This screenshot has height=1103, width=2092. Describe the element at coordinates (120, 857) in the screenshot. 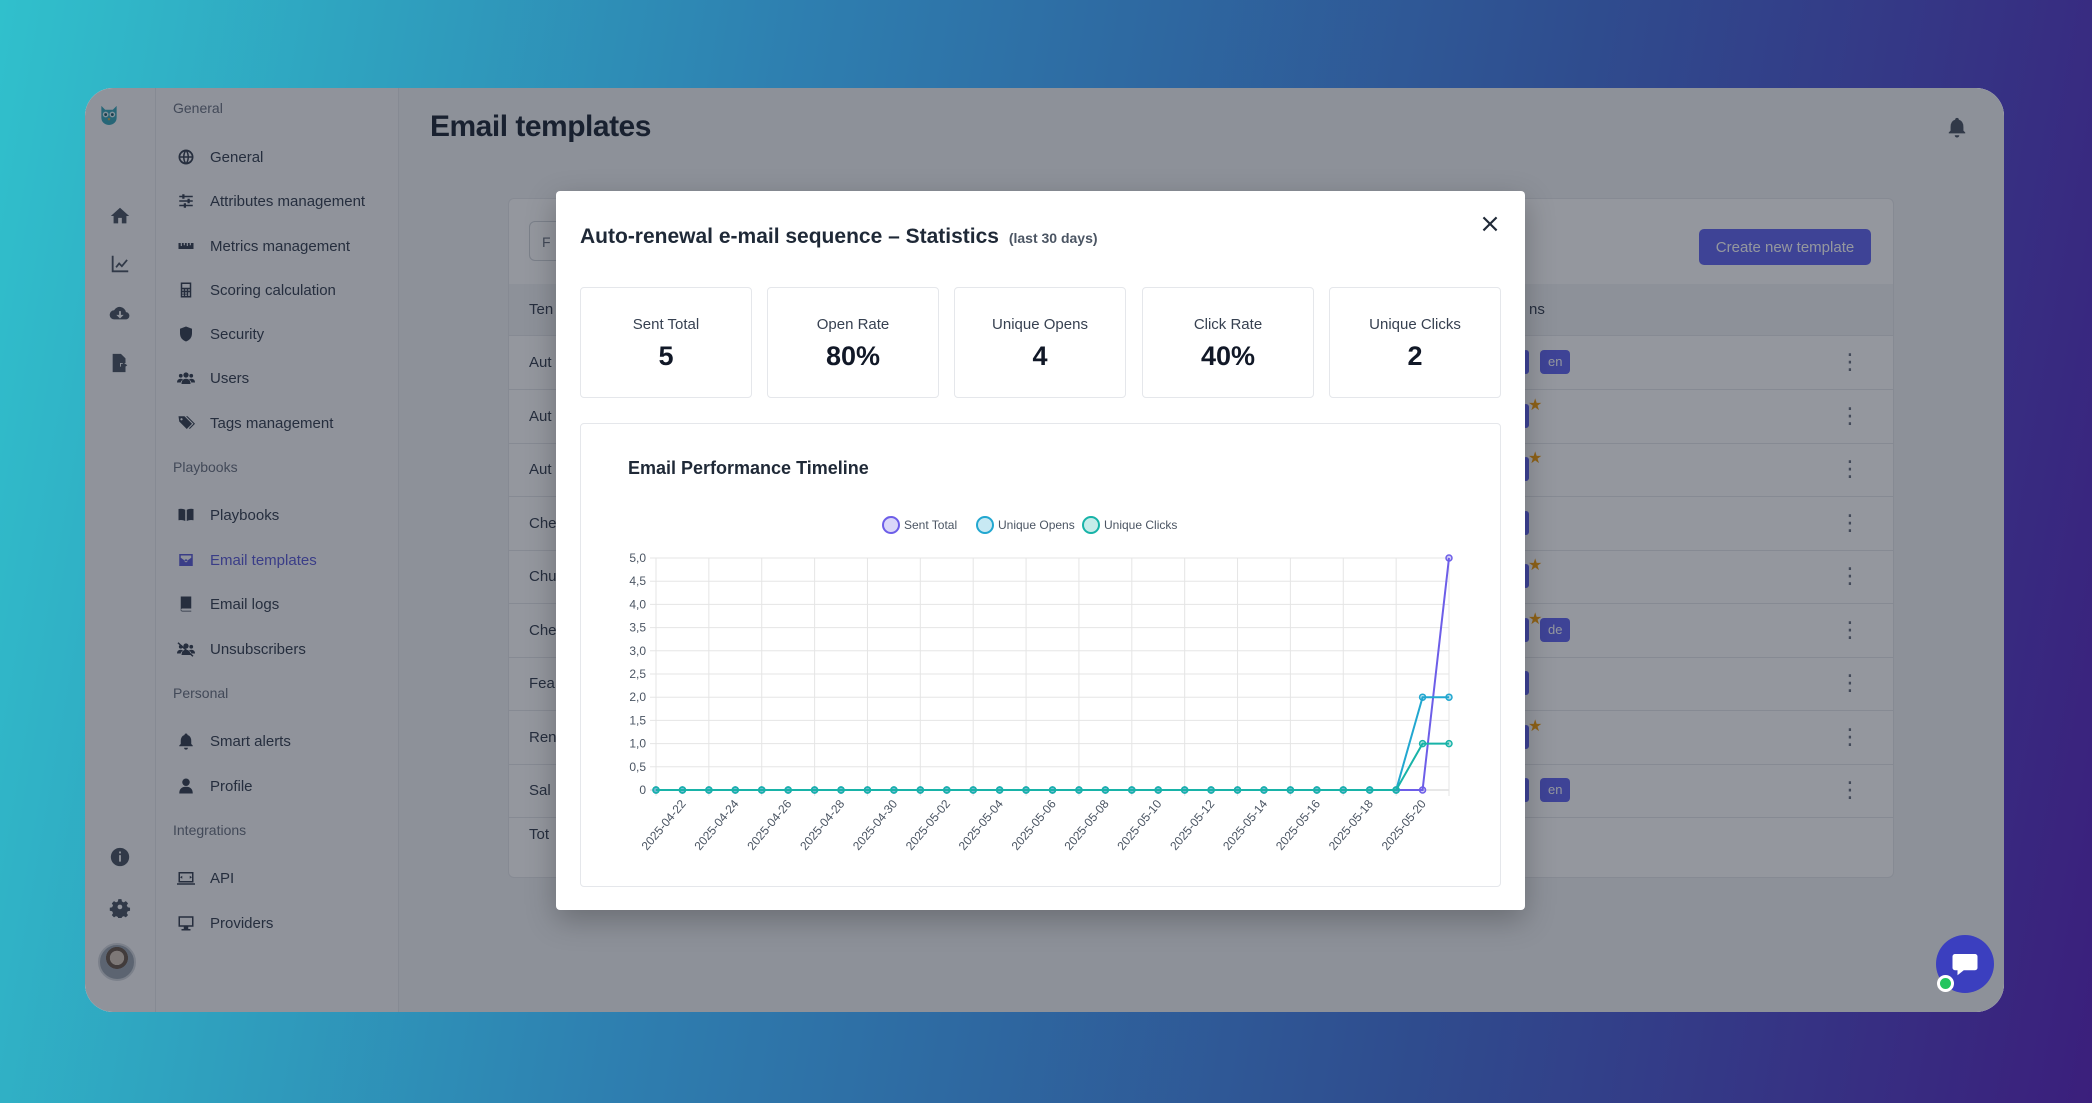

I see `info-icon` at that location.